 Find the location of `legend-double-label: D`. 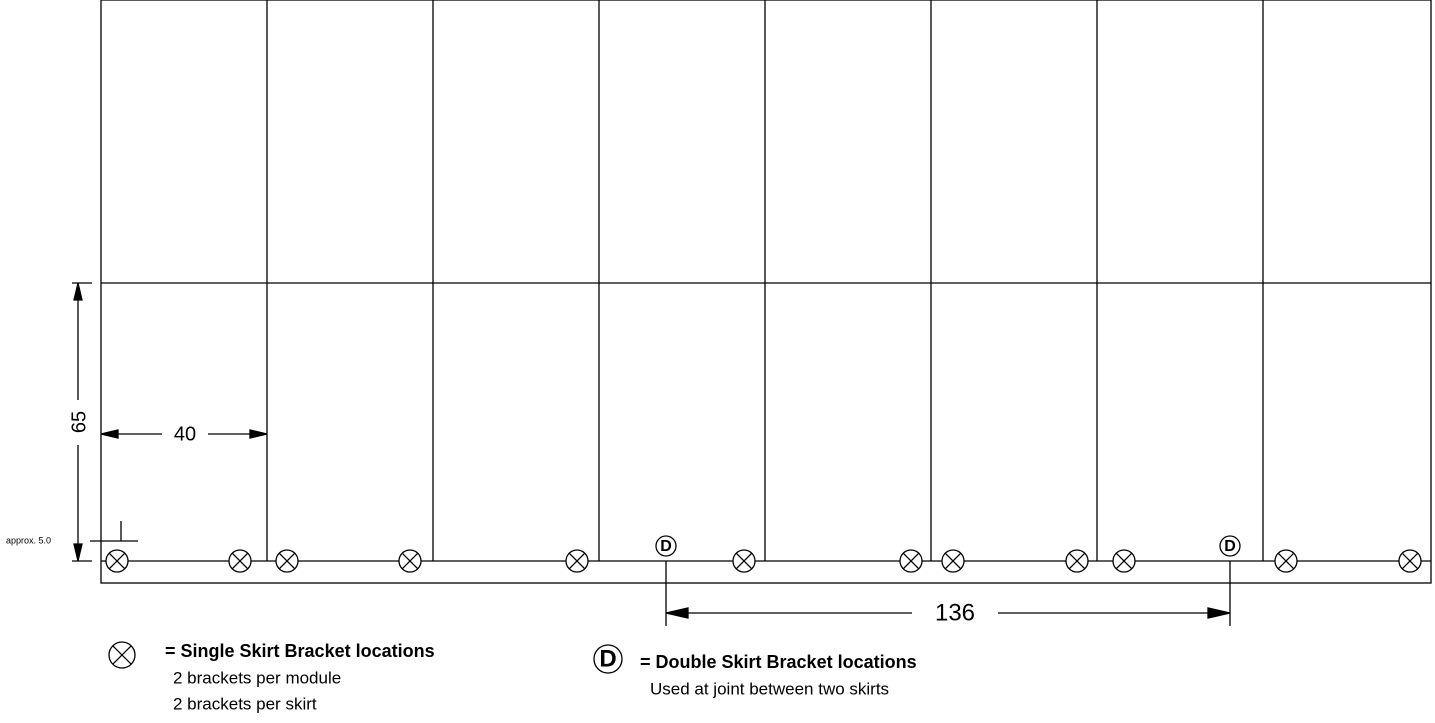

legend-double-label: D is located at coordinates (607, 658).